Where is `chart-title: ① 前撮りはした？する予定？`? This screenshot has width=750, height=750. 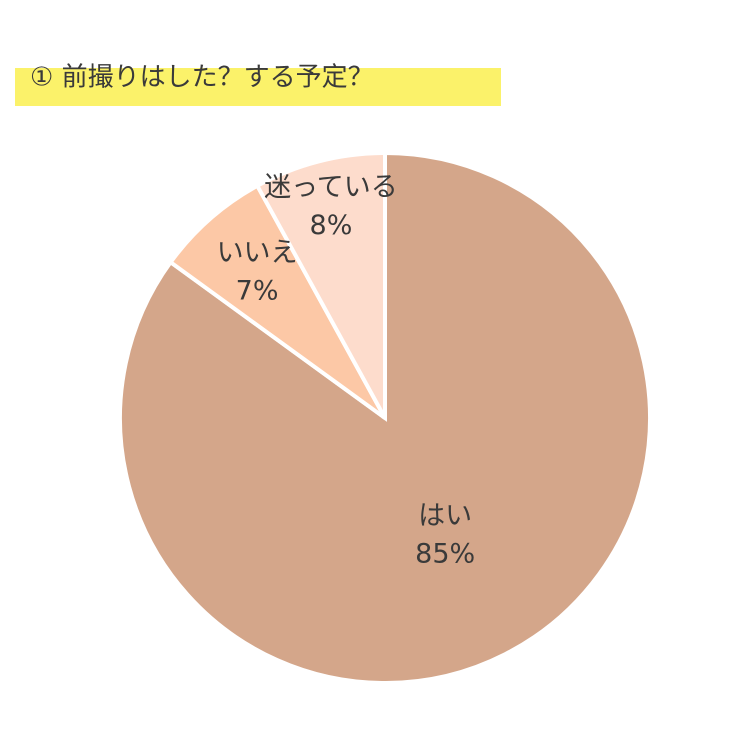
chart-title: ① 前撮りはした？する予定？ is located at coordinates (202, 78).